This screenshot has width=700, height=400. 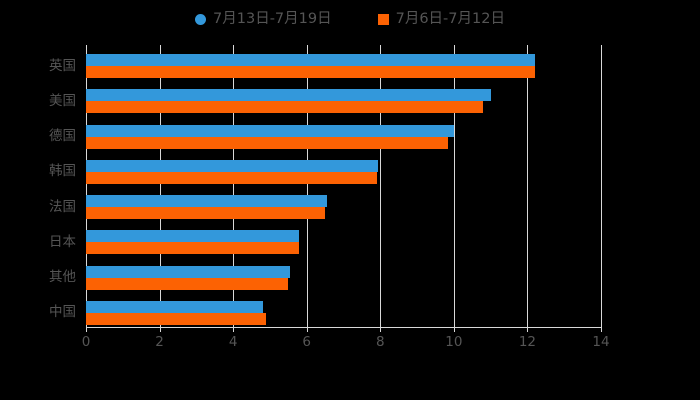 What do you see at coordinates (62, 136) in the screenshot?
I see `y-axis-tick-label: 德国` at bounding box center [62, 136].